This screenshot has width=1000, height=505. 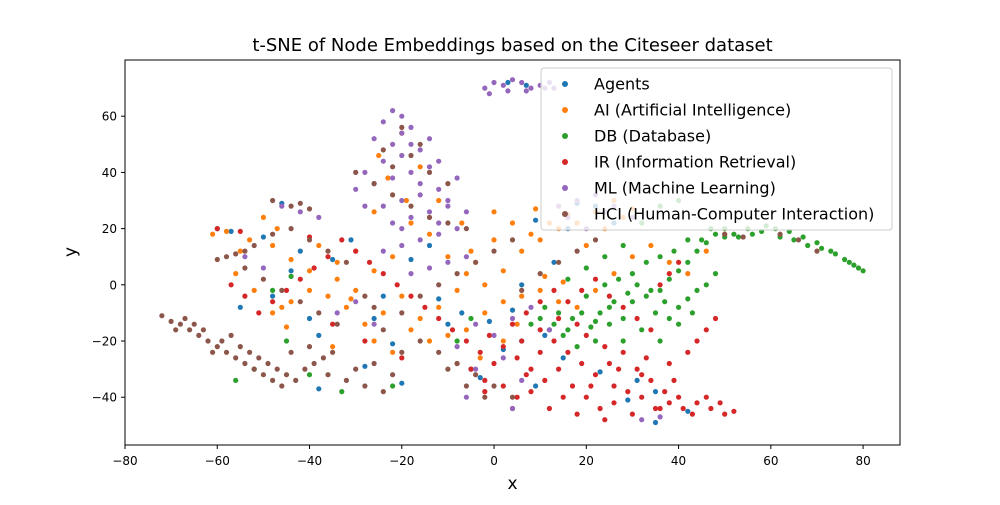 I want to click on legend-marker, so click(x=565, y=136).